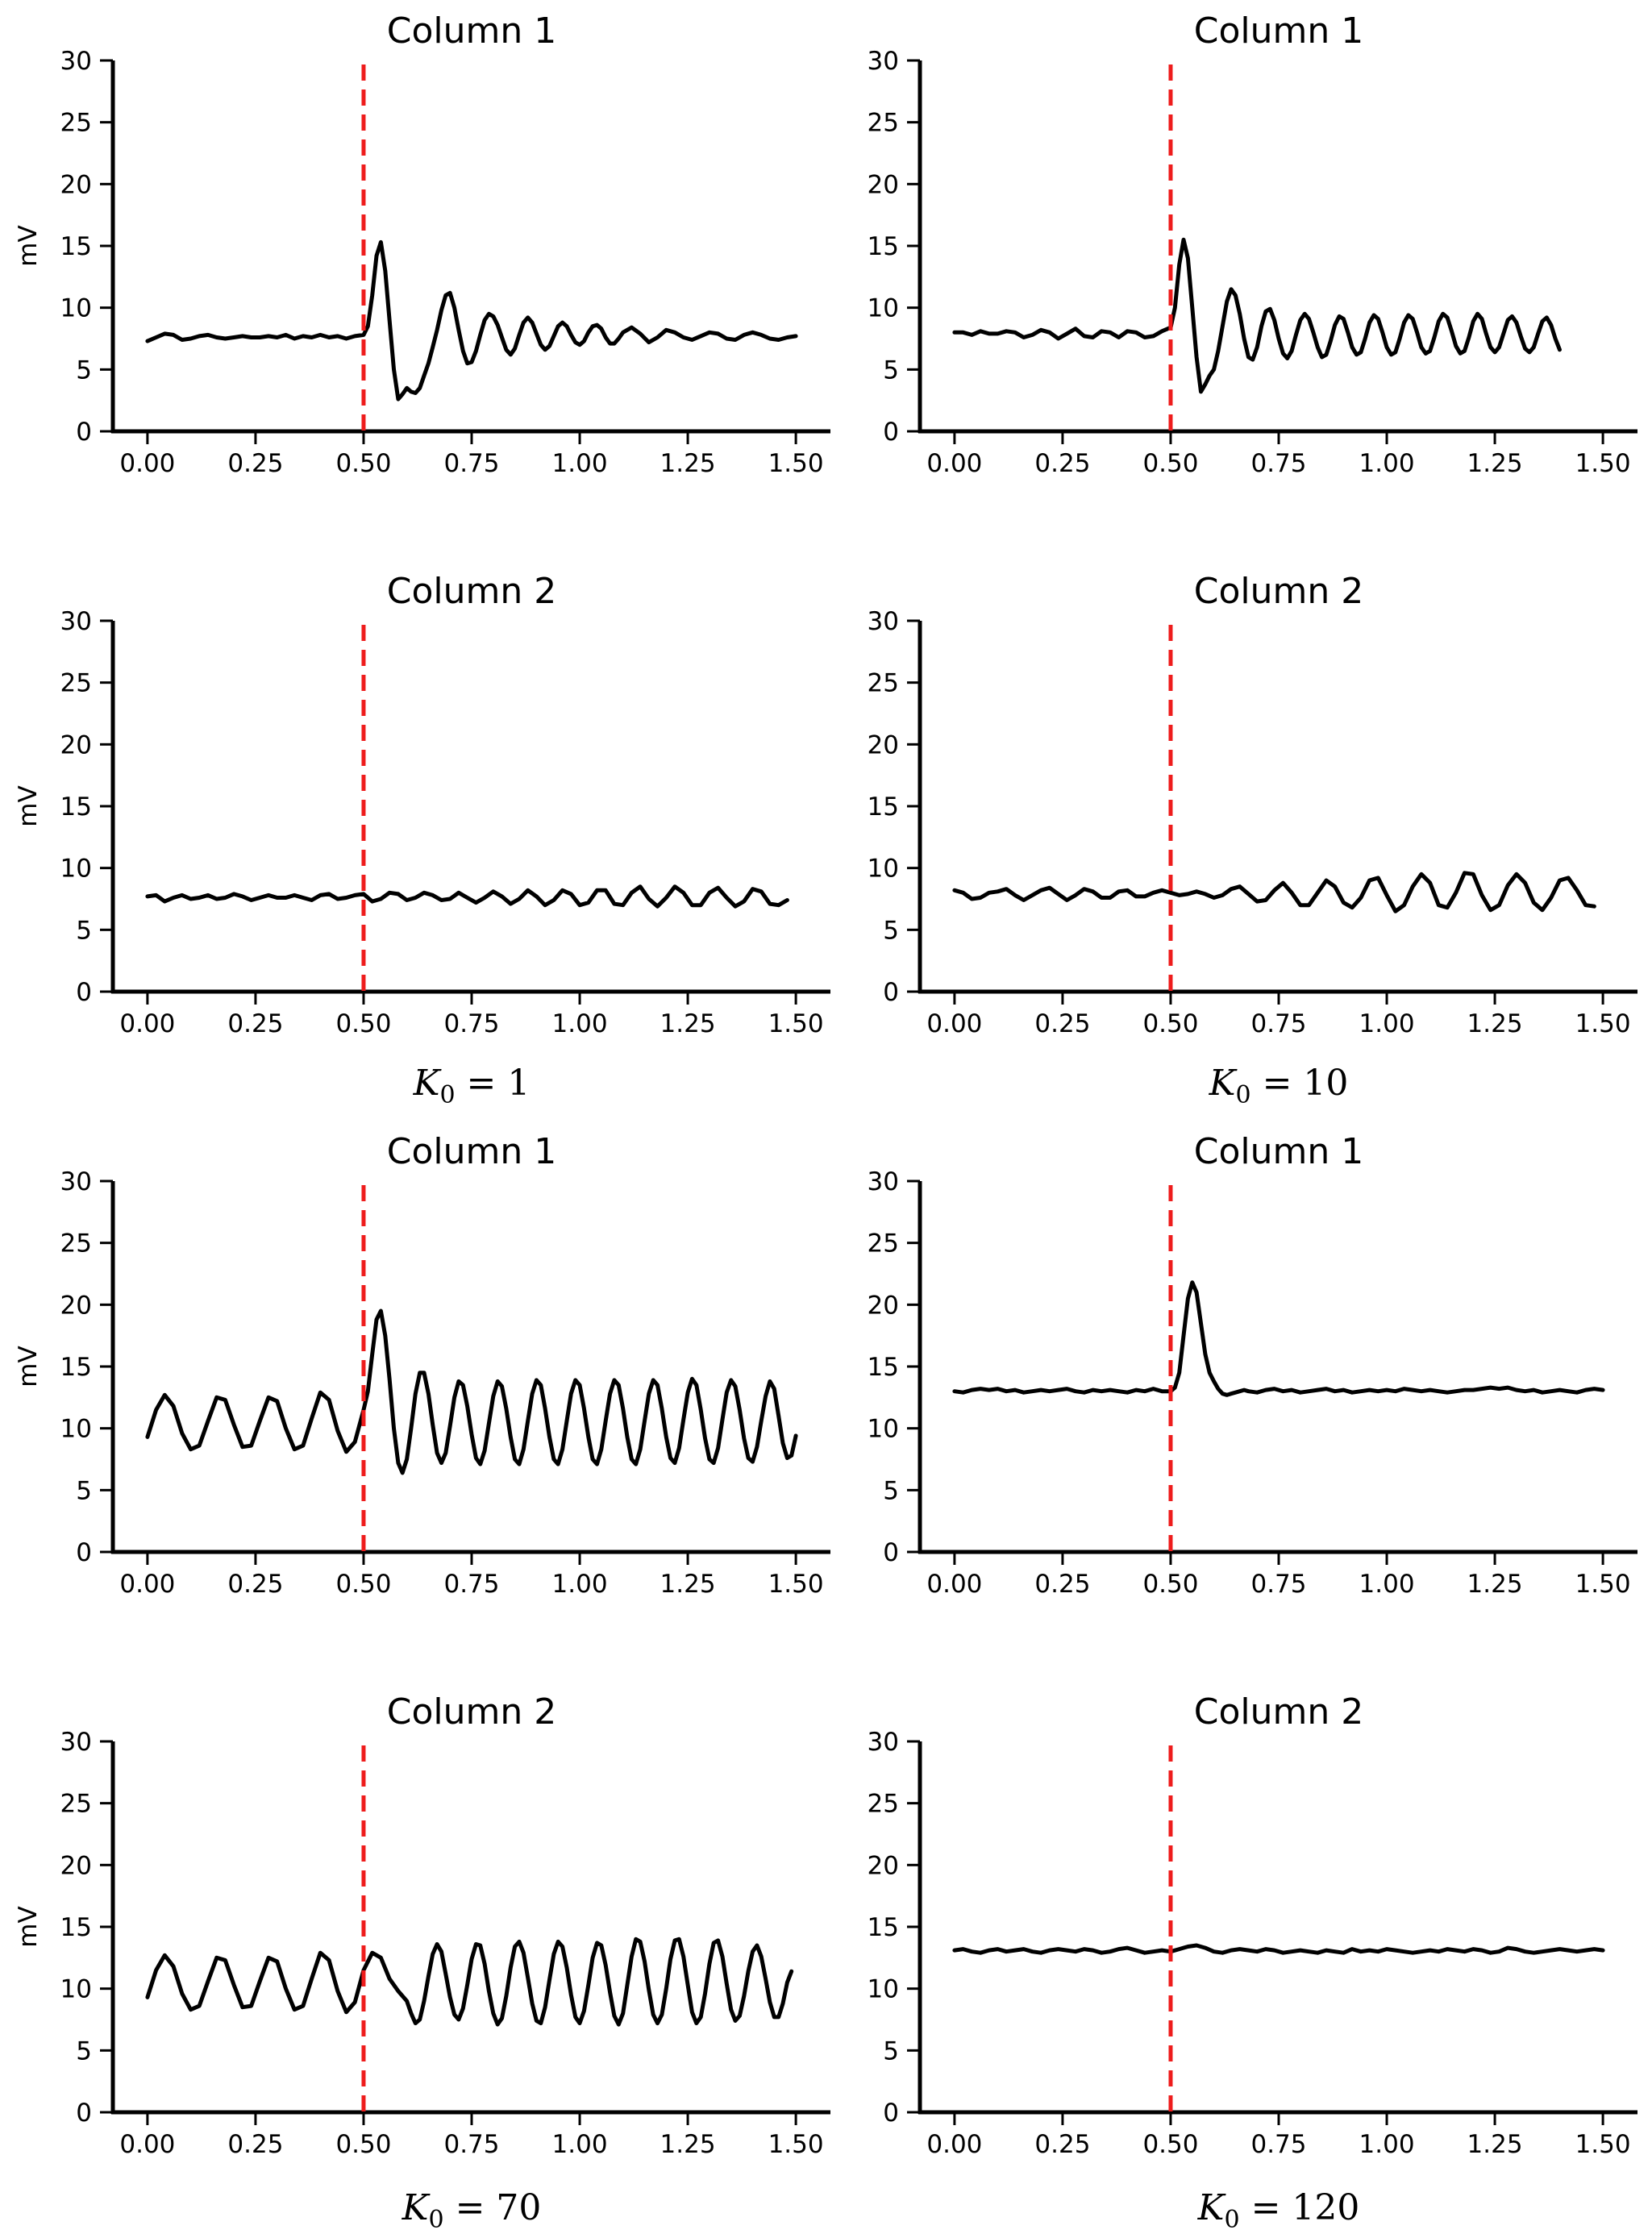 Image resolution: width=1652 pixels, height=2234 pixels. I want to click on group-label-value: = 1, so click(499, 1083).